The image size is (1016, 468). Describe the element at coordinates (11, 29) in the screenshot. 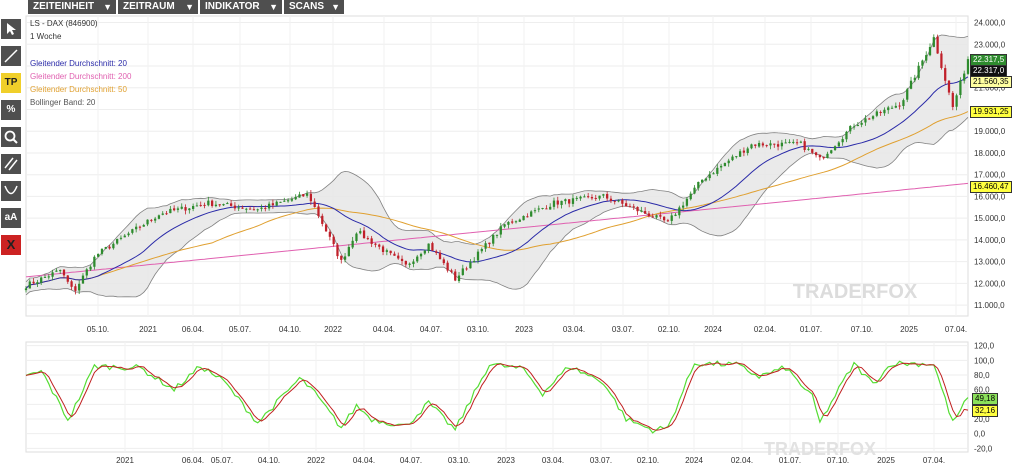

I see `cursor-tool` at that location.